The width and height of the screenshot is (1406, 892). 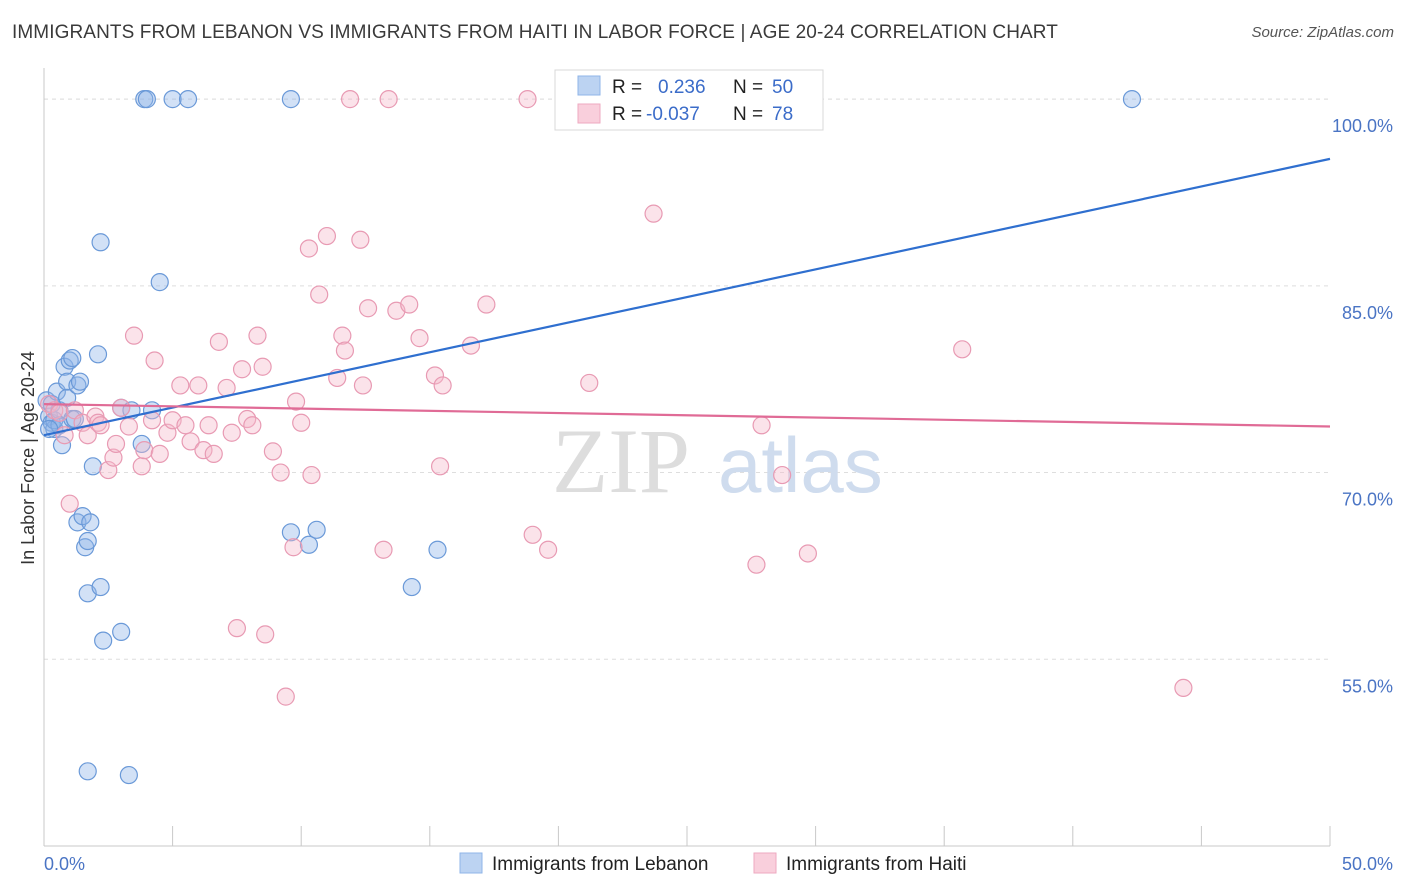 What do you see at coordinates (782, 114) in the screenshot?
I see `legend-n-value-haiti: 78` at bounding box center [782, 114].